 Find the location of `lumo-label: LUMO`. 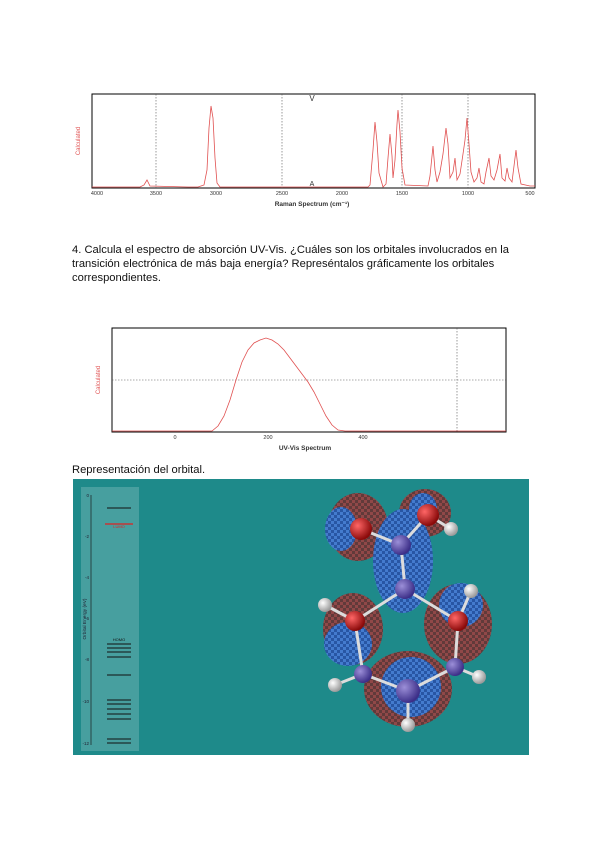

lumo-label: LUMO is located at coordinates (119, 526).